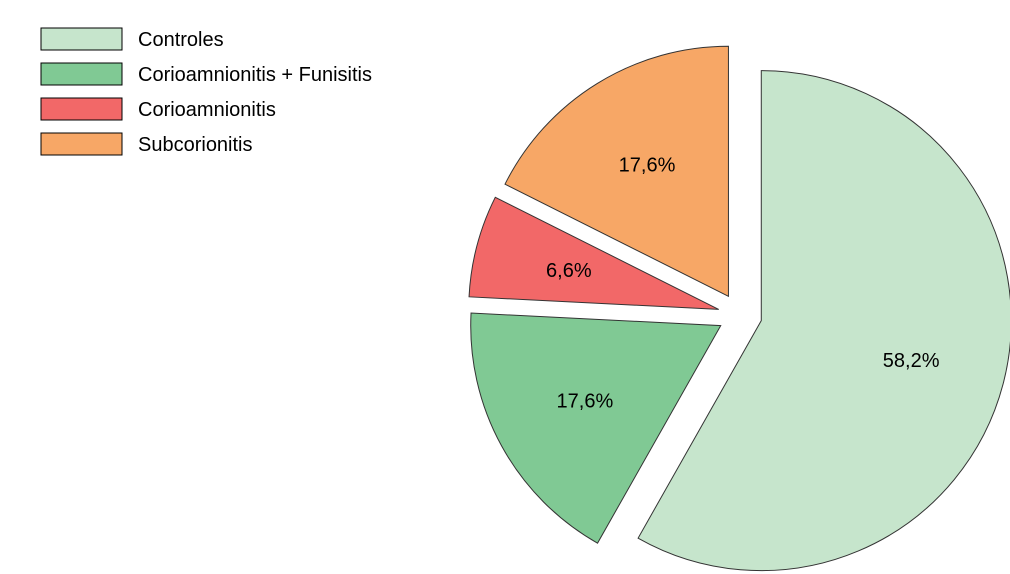 This screenshot has height=574, width=1010. I want to click on legend-label: Corioamnionitis, so click(207, 110).